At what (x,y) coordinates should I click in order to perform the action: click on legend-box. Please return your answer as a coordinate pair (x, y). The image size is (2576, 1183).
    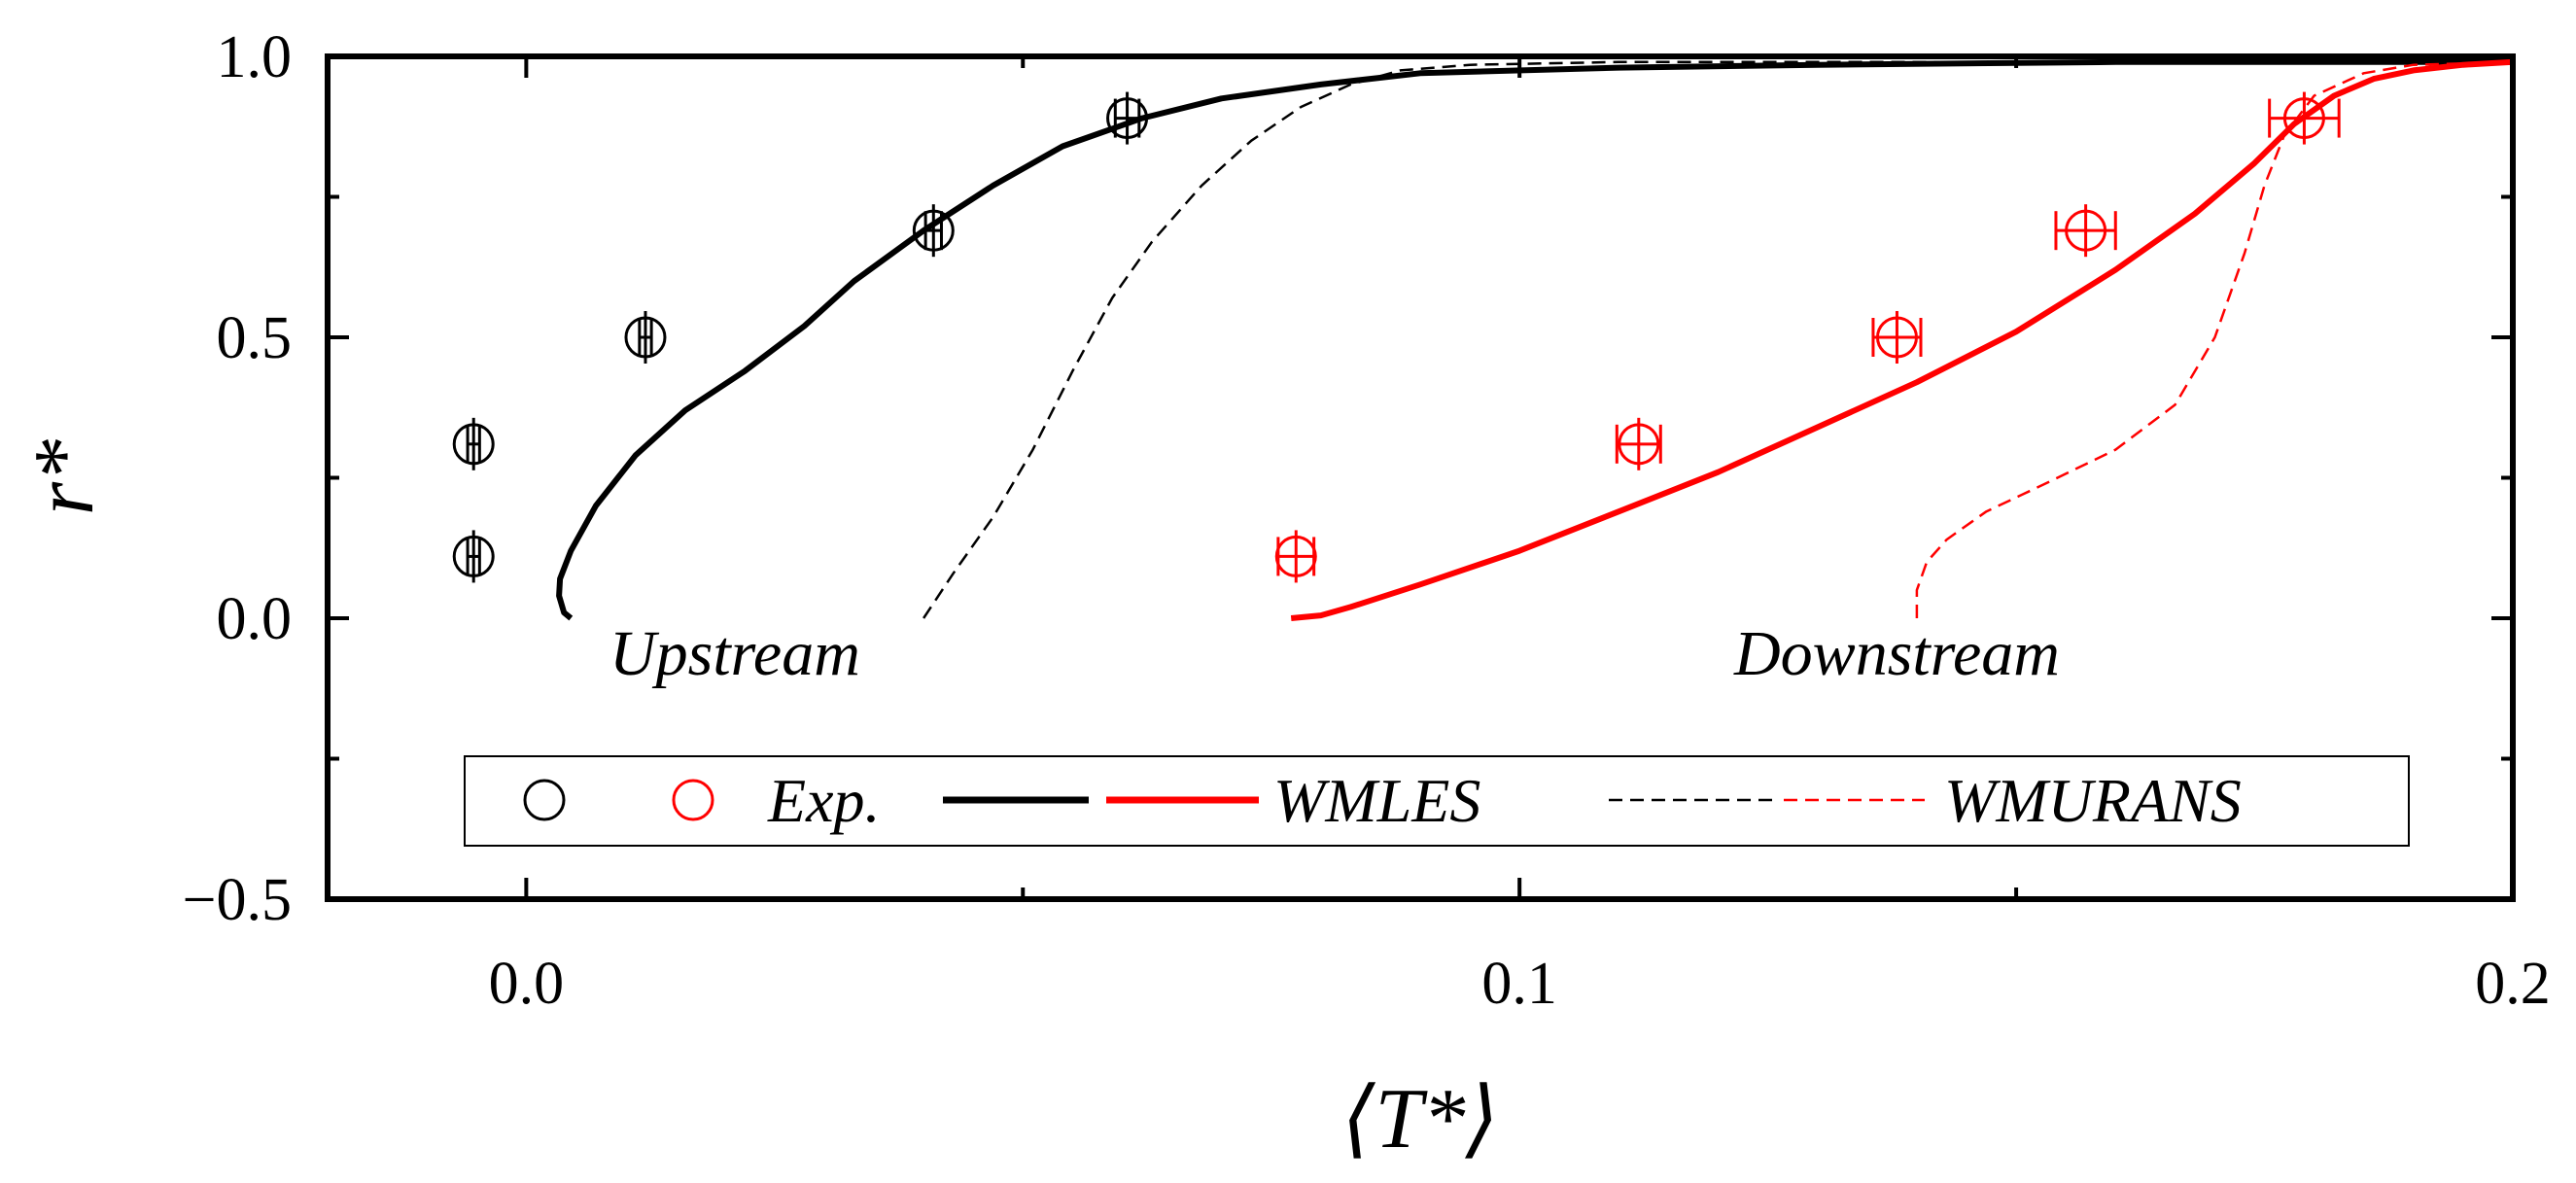
    Looking at the image, I should click on (1437, 801).